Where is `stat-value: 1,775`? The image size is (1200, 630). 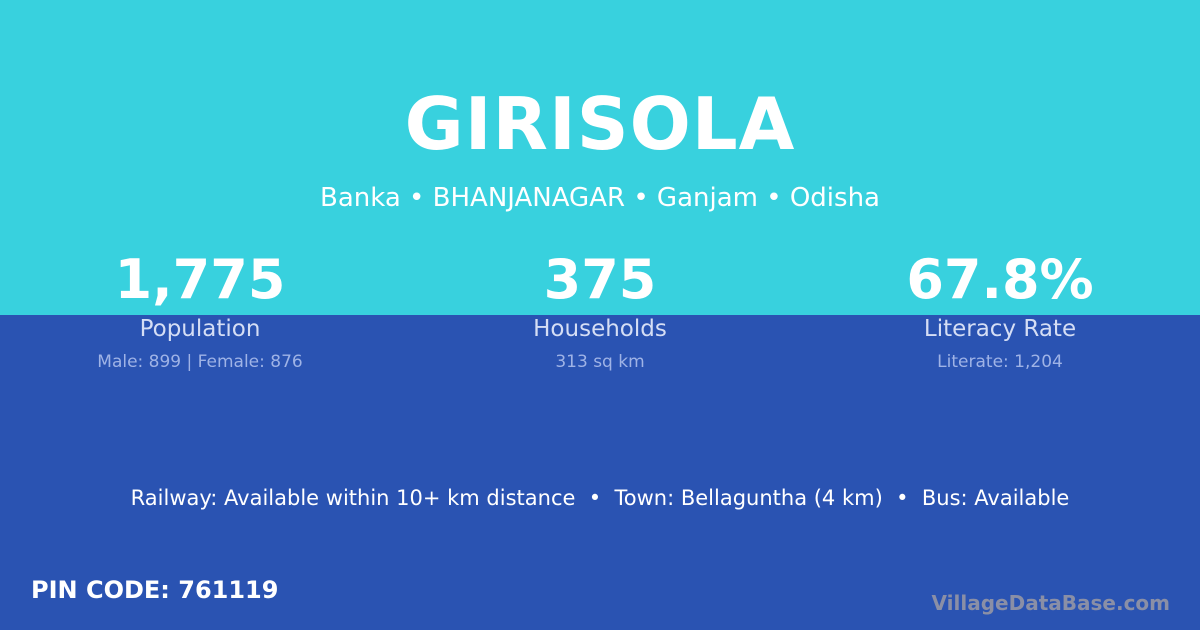
stat-value: 1,775 is located at coordinates (200, 279).